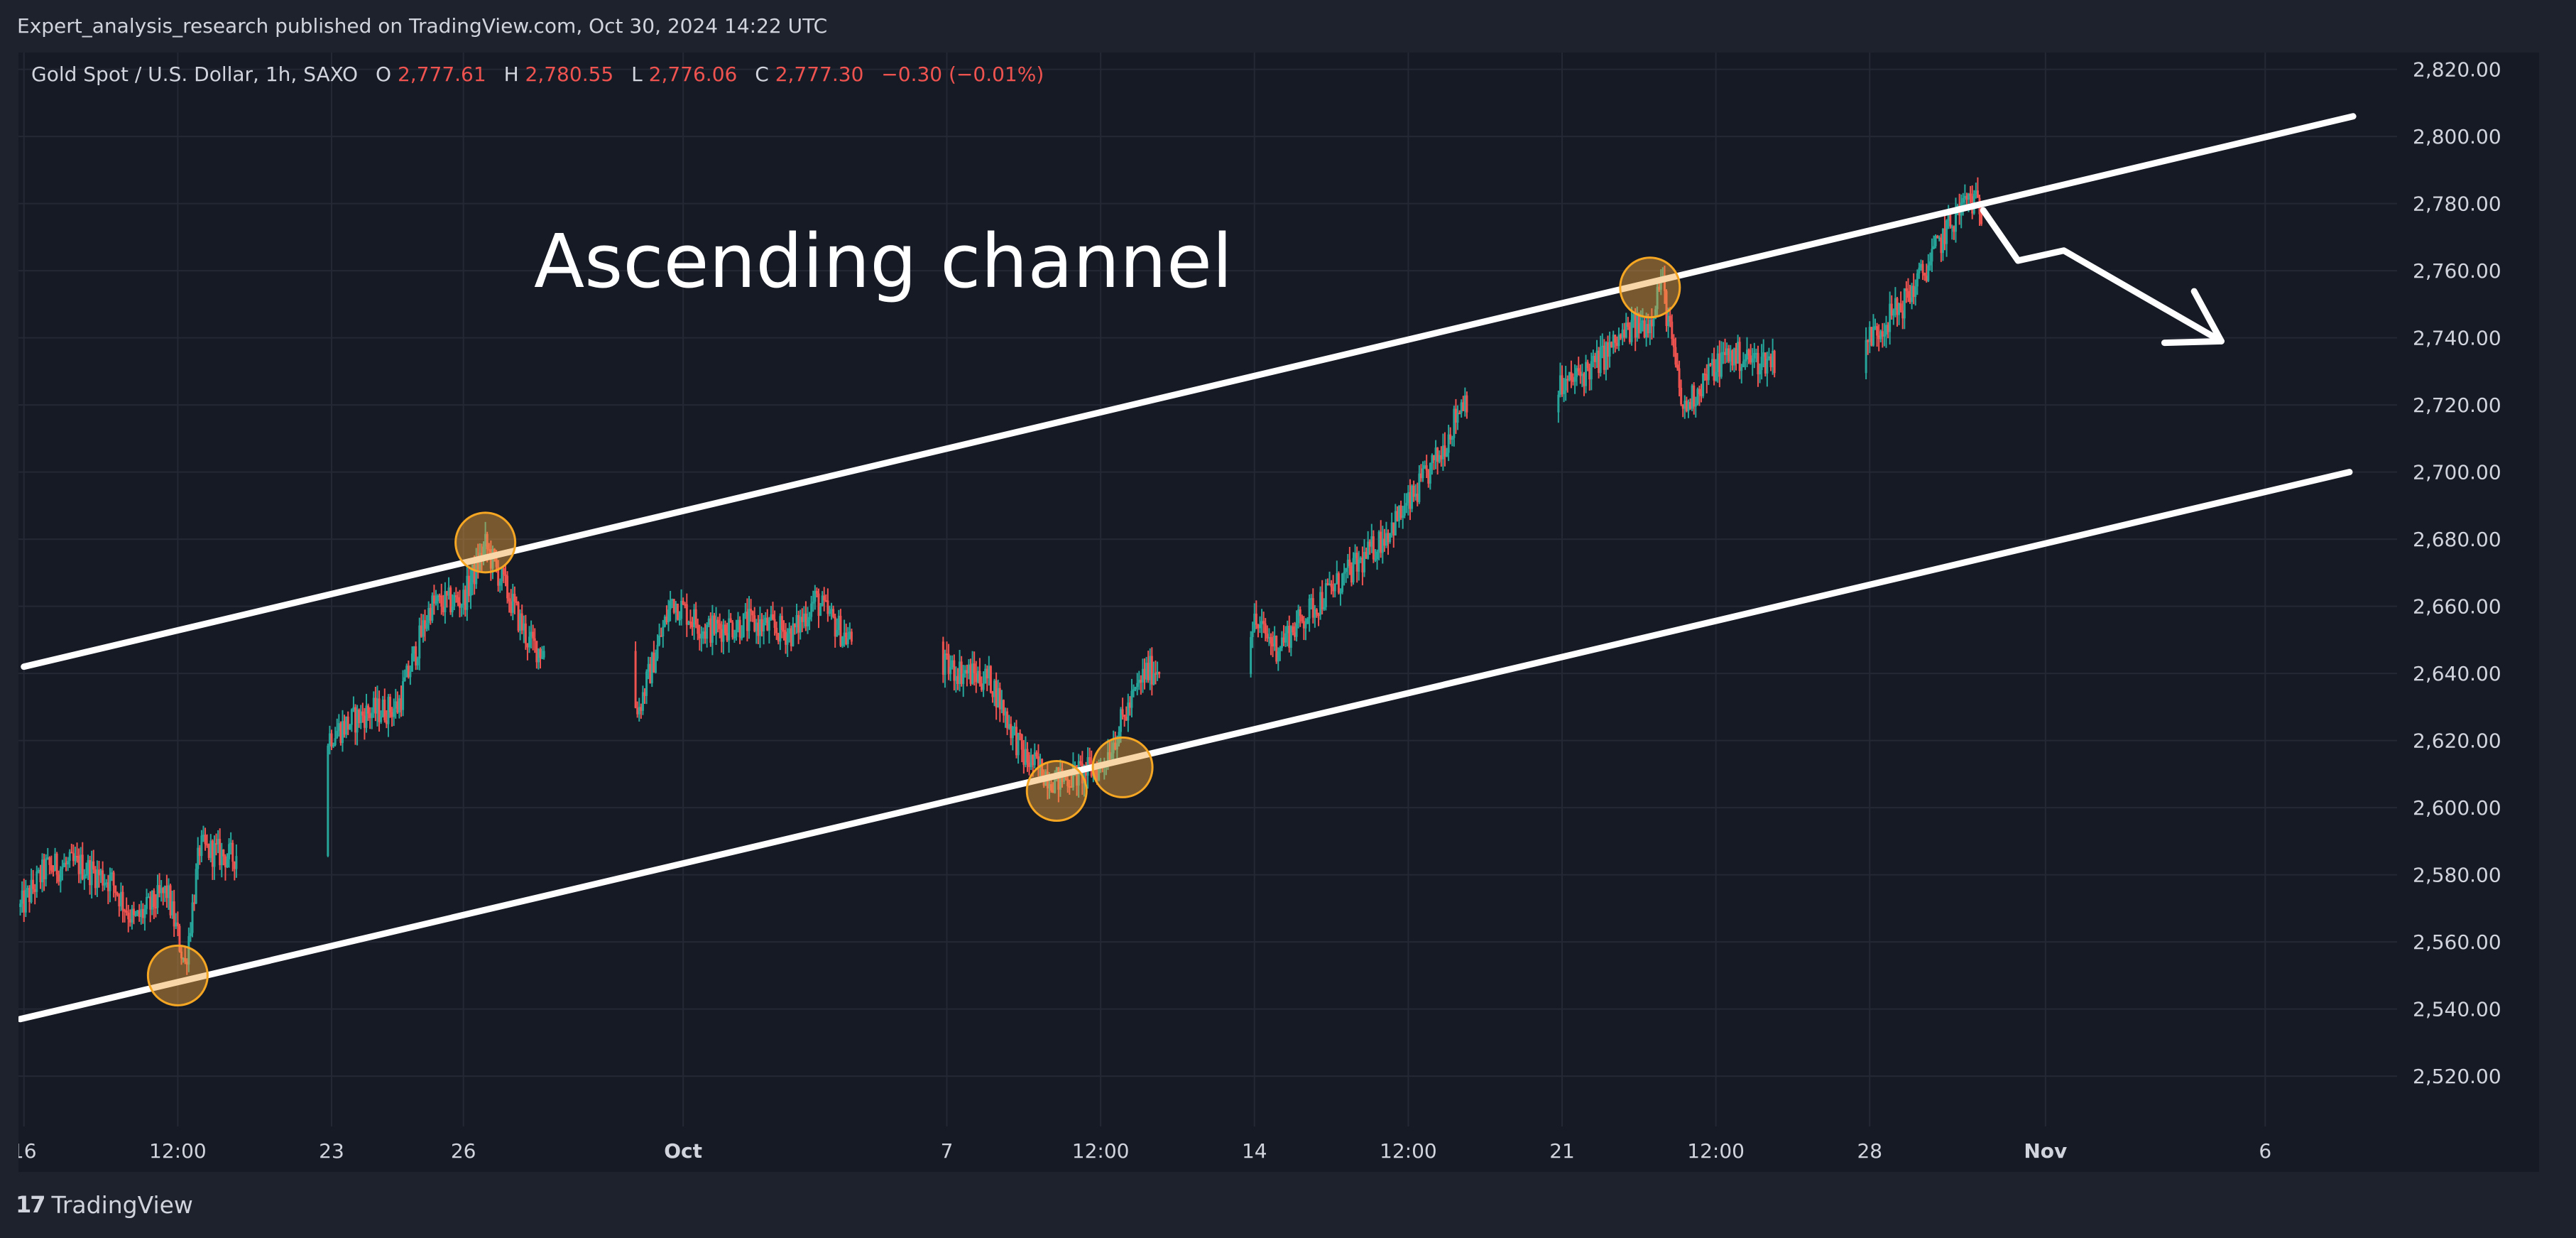  Describe the element at coordinates (2193, 317) in the screenshot. I see `projection-arrow-head` at that location.